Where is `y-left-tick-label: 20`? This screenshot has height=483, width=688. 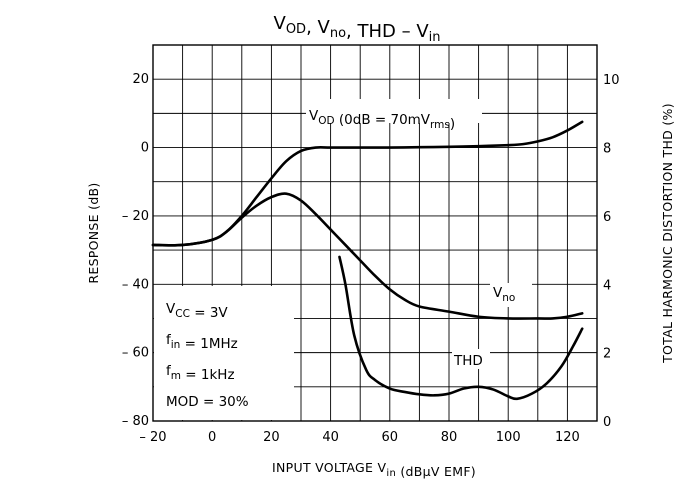 y-left-tick-label: 20 is located at coordinates (140, 79).